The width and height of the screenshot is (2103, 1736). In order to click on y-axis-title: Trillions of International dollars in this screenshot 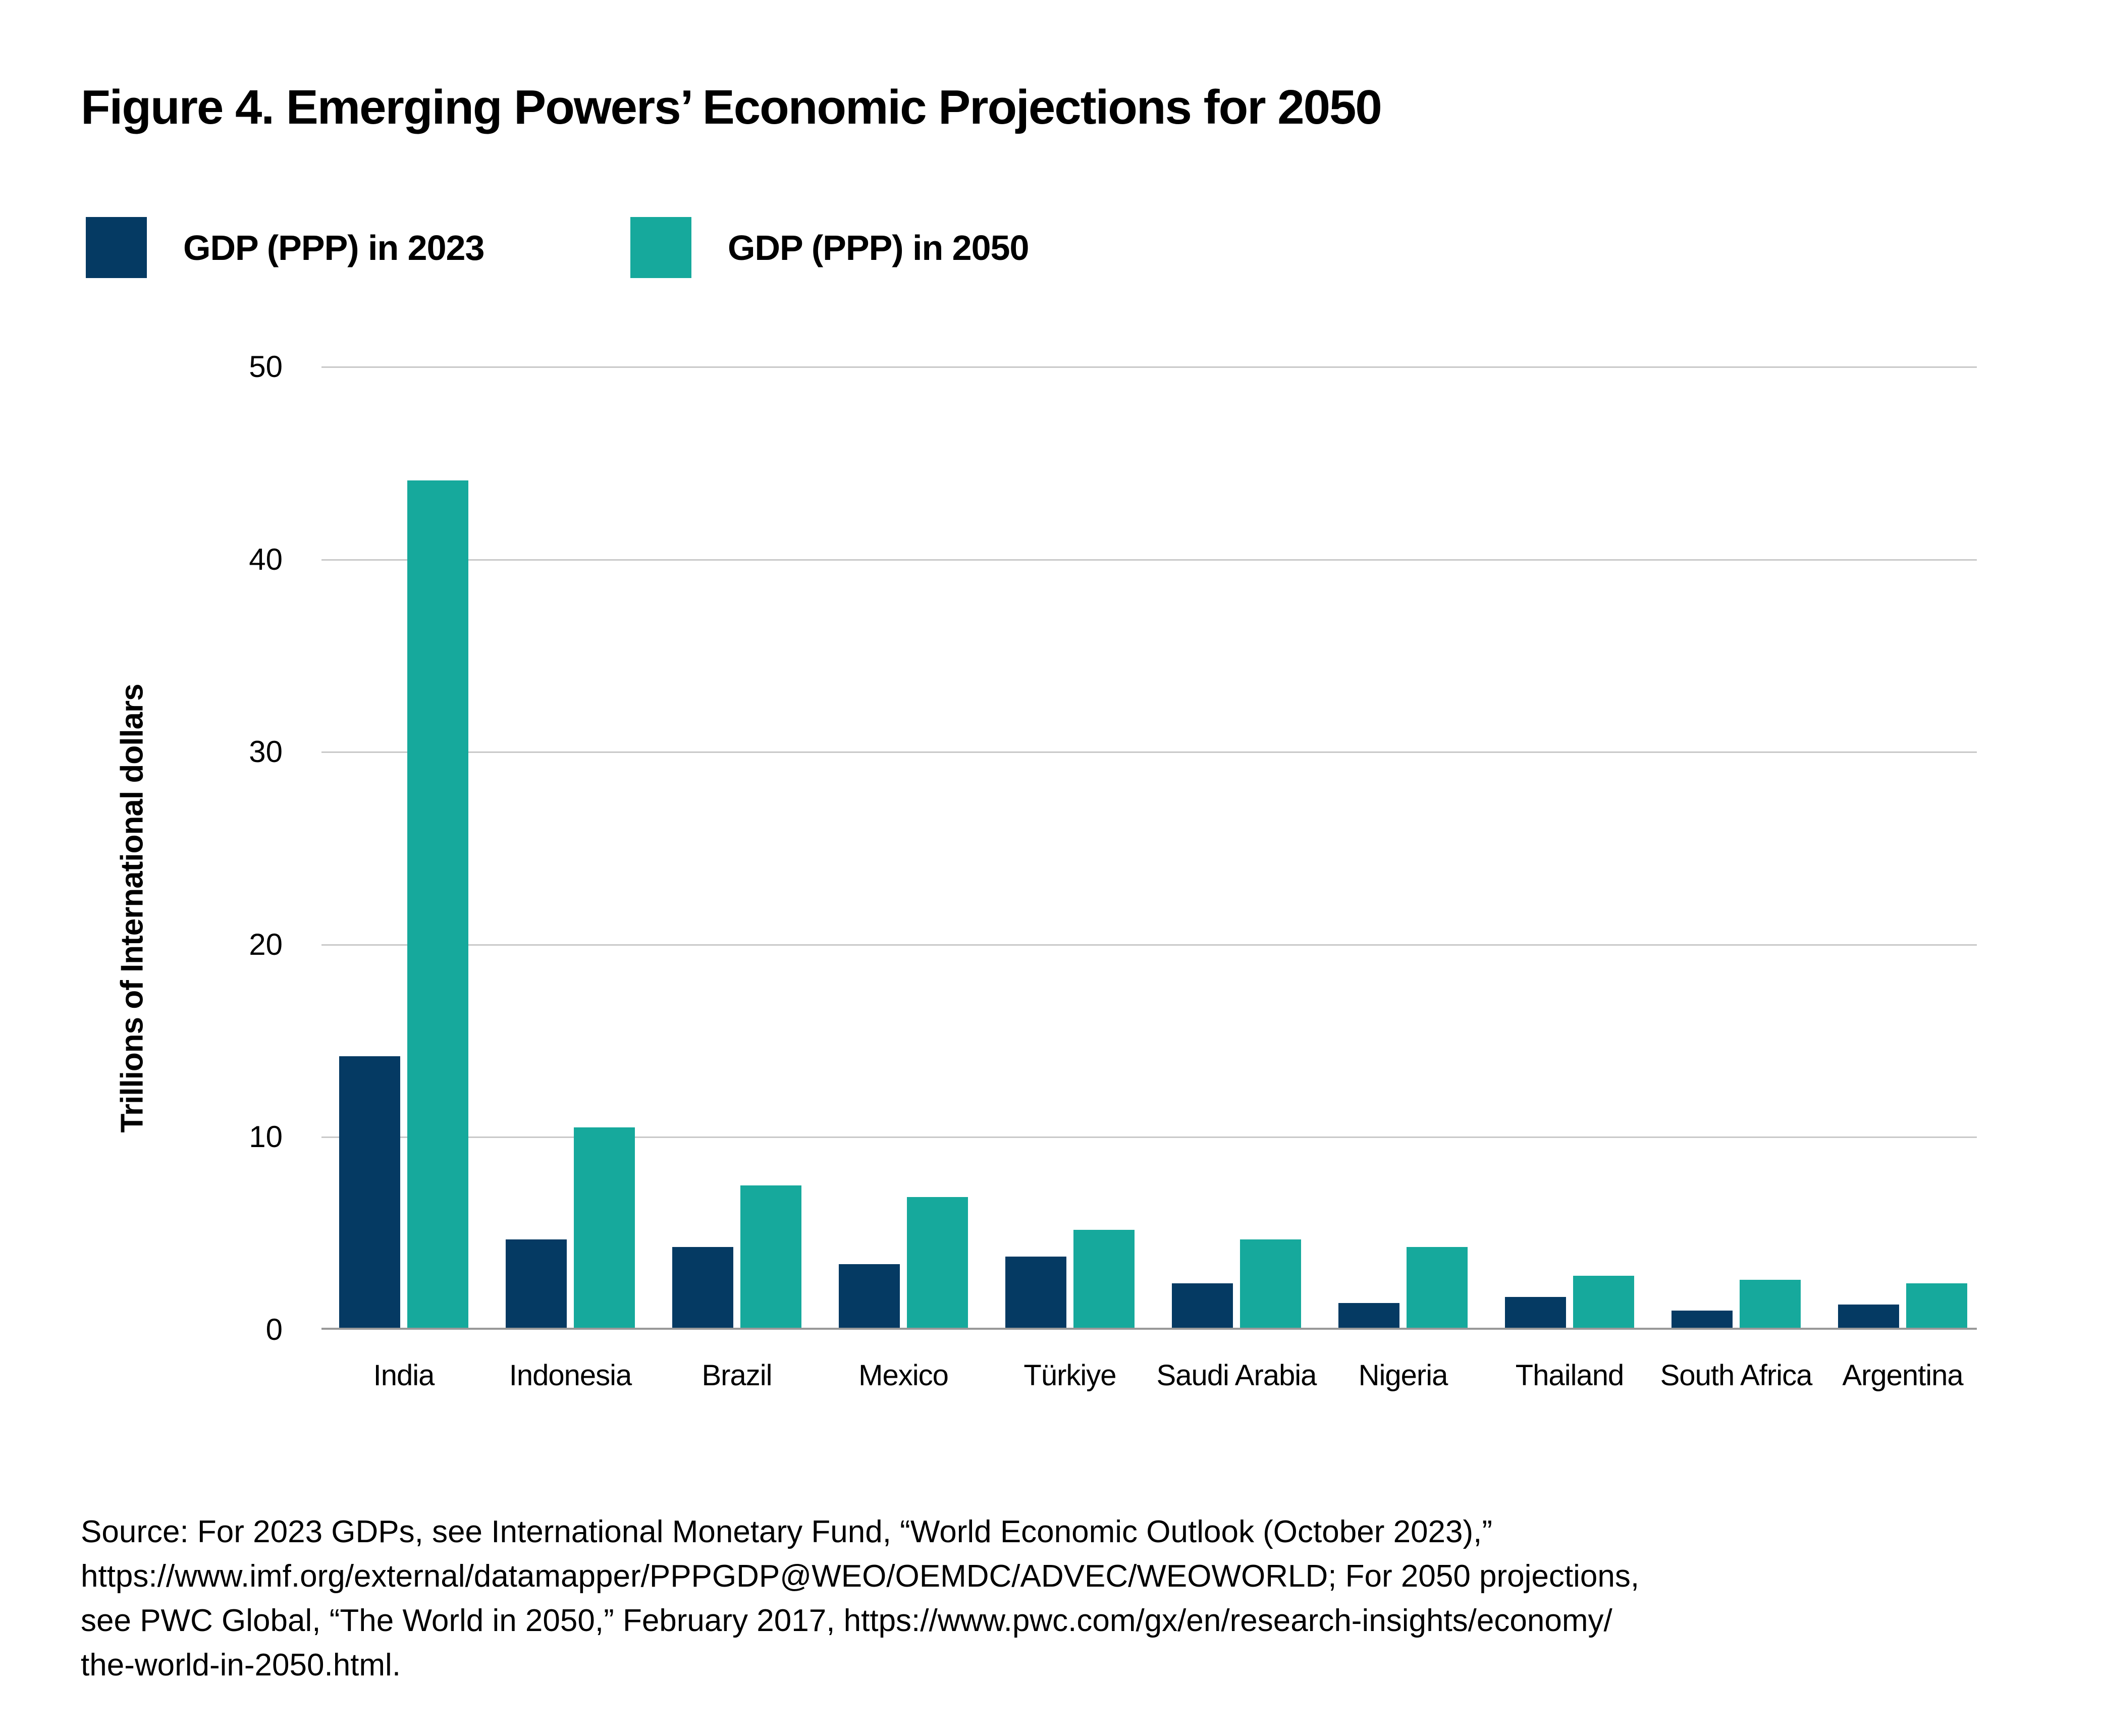, I will do `click(132, 908)`.